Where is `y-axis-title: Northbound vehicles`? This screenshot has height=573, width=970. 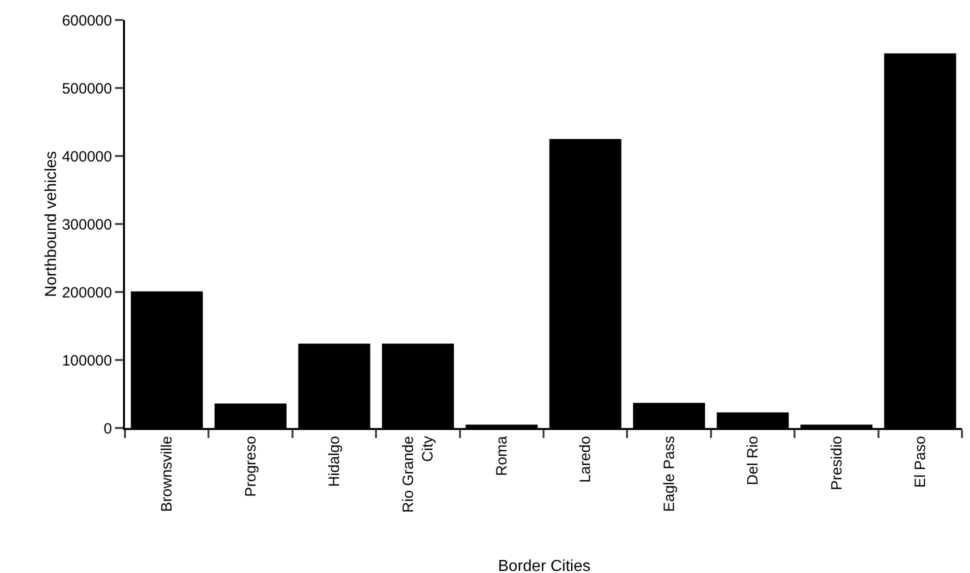 y-axis-title: Northbound vehicles is located at coordinates (51, 224).